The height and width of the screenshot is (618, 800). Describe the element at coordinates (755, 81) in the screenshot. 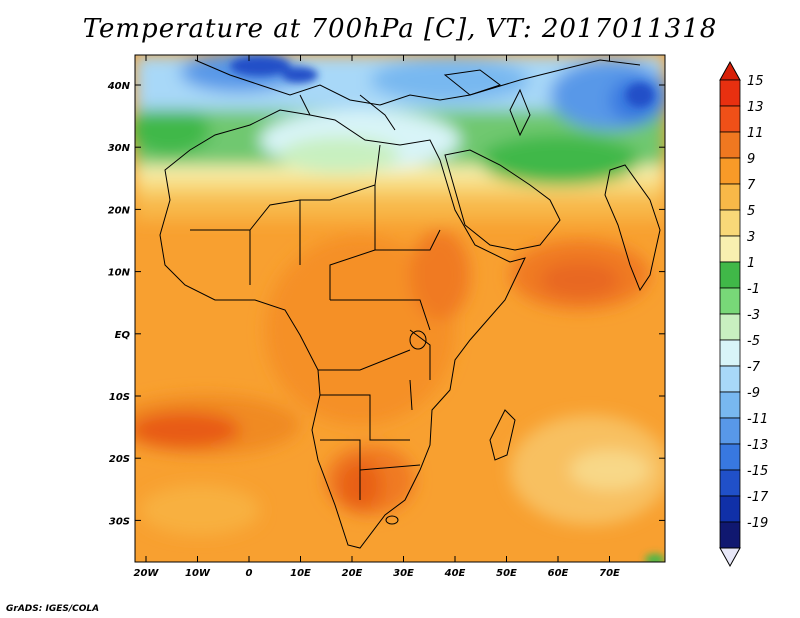

I see `colorbar-label: 15` at that location.